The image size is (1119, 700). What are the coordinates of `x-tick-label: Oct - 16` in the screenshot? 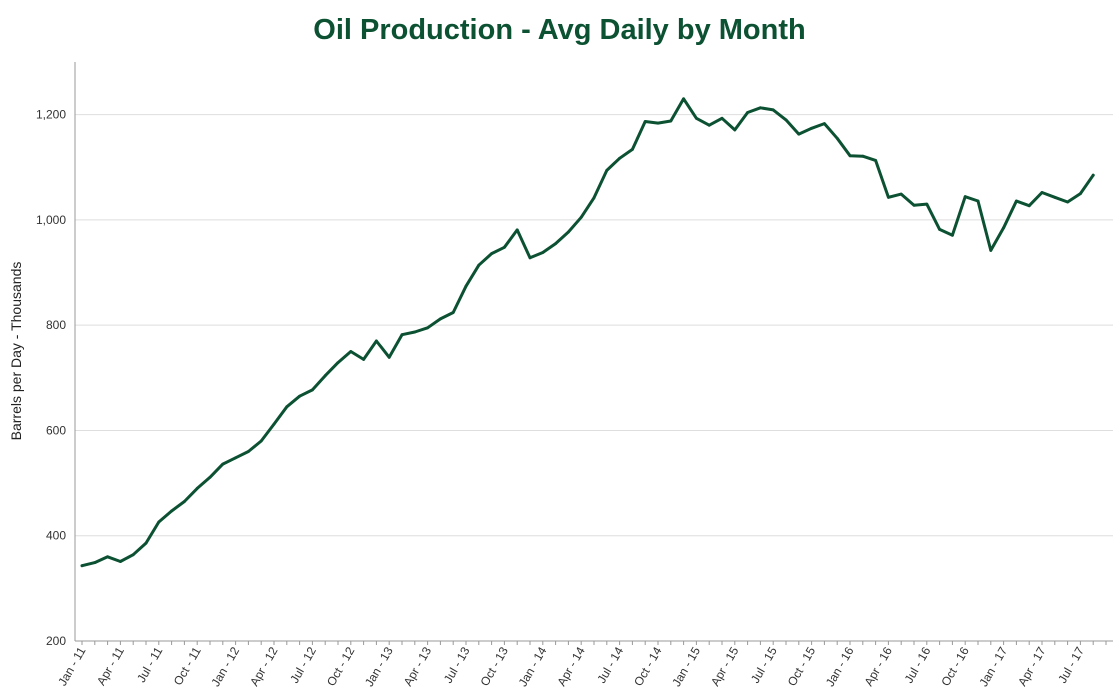 It's located at (955, 666).